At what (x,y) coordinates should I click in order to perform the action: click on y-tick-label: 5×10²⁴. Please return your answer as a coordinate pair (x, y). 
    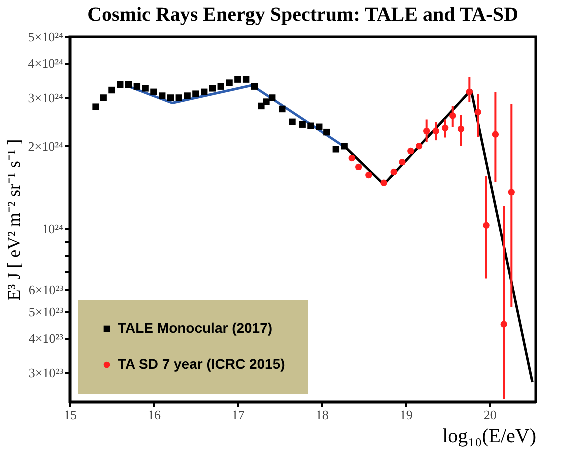
    Looking at the image, I should click on (46, 37).